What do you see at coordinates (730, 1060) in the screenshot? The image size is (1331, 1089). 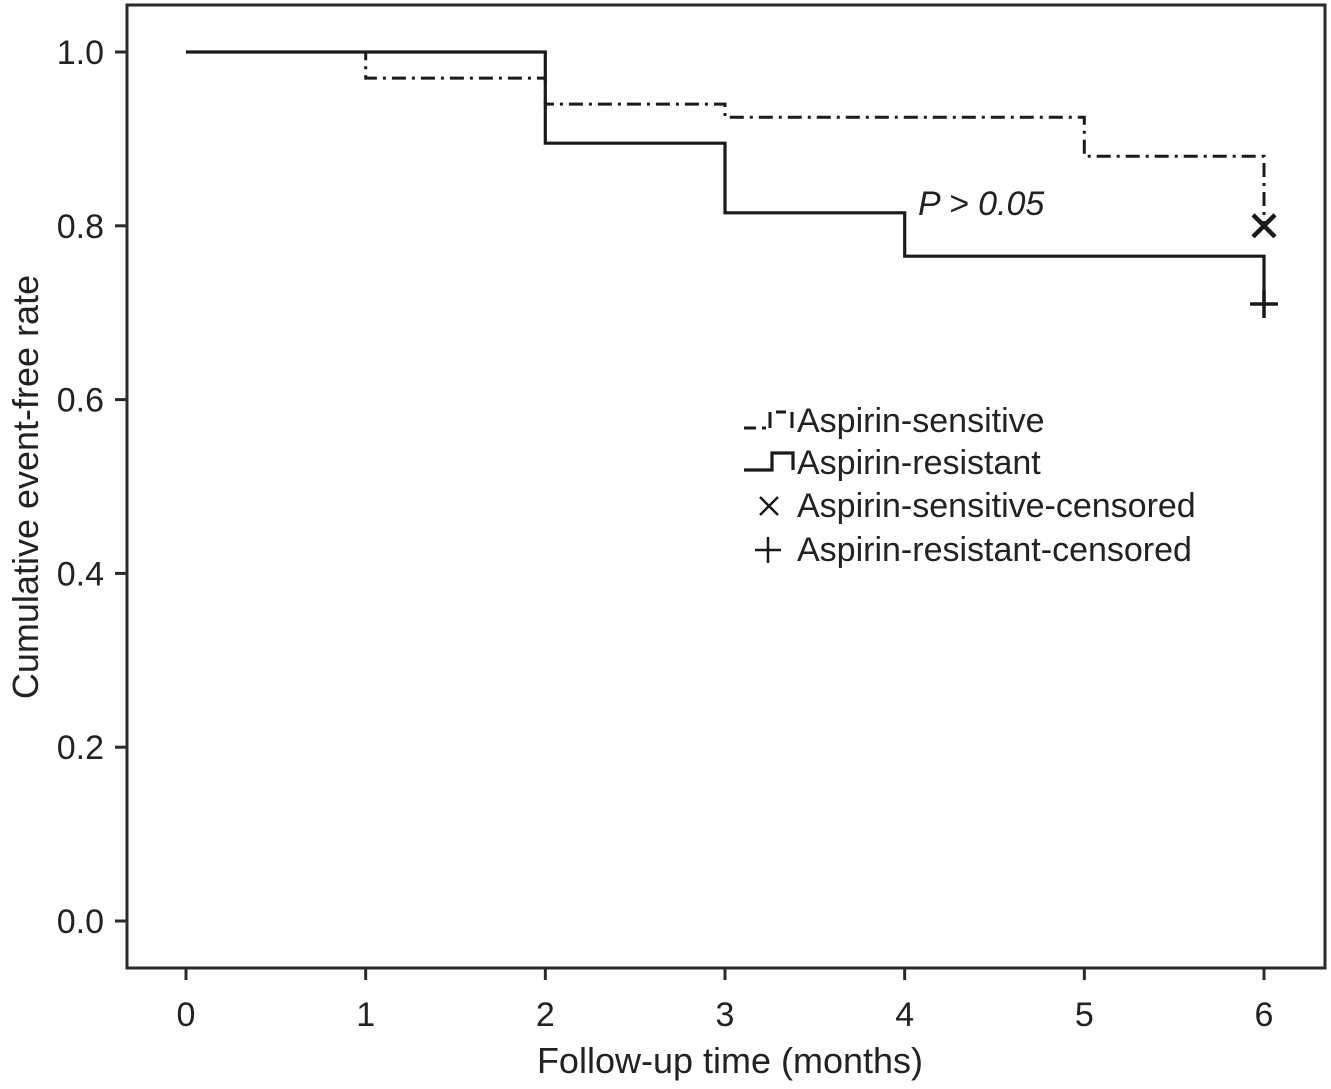 I see `x-axis-title: Follow-up time (months)` at bounding box center [730, 1060].